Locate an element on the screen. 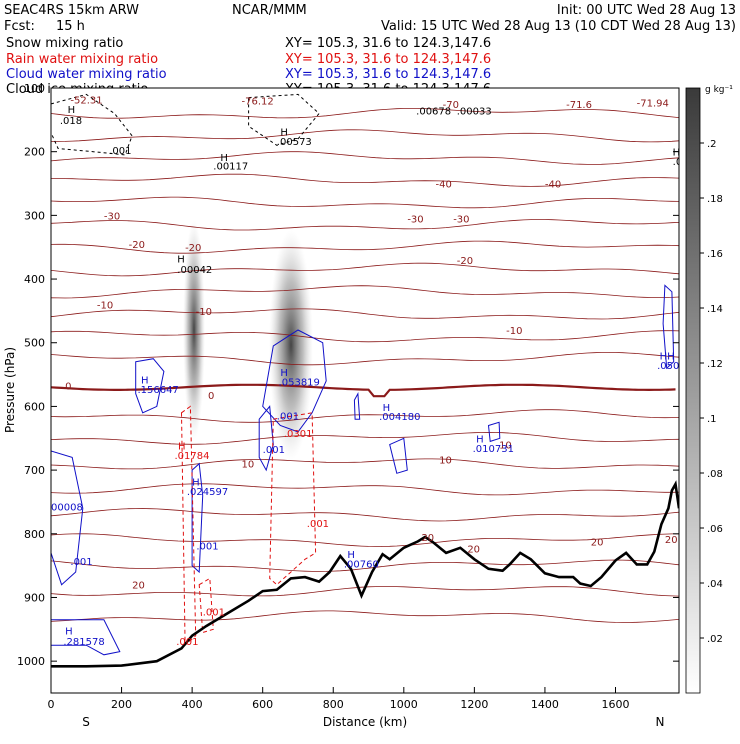 Image resolution: width=740 pixels, height=744 pixels. colorbar-tick-label: .2 is located at coordinates (712, 144).